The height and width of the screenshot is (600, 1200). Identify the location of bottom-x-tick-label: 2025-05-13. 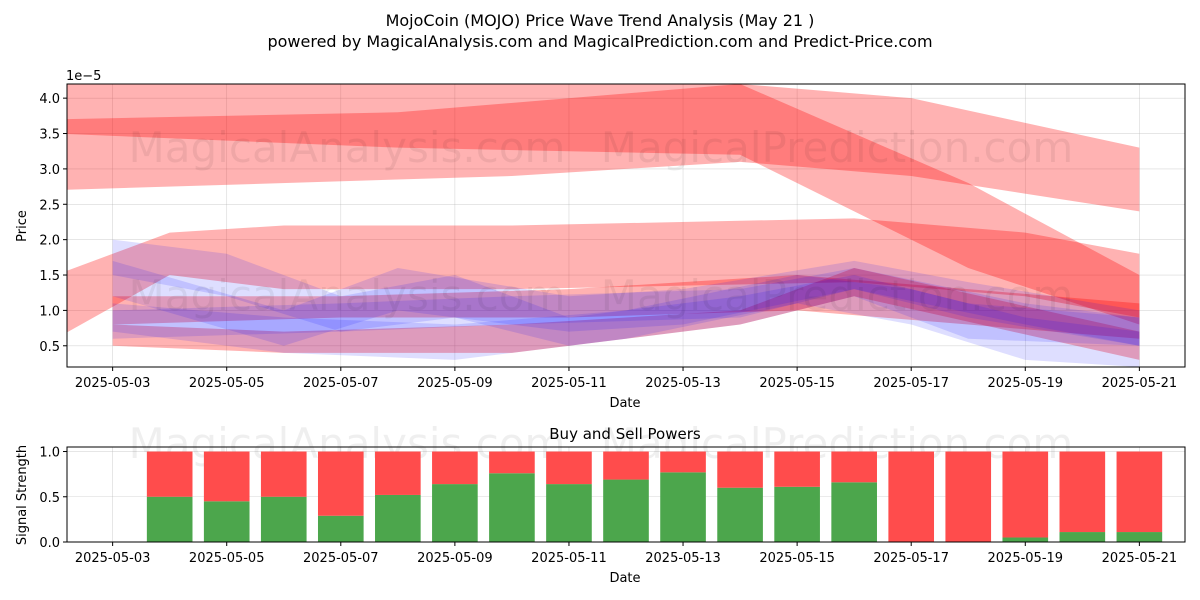
(683, 558).